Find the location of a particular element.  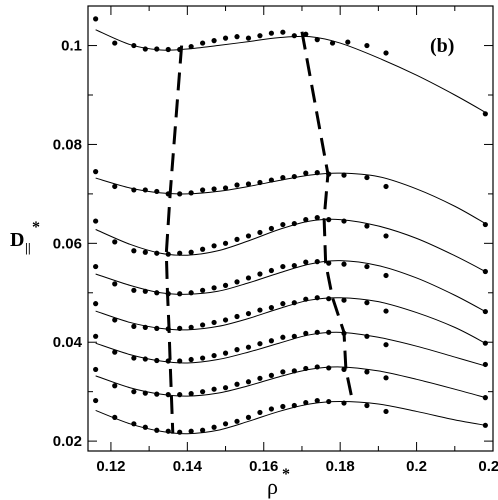

panel-label: (b) is located at coordinates (442, 46).